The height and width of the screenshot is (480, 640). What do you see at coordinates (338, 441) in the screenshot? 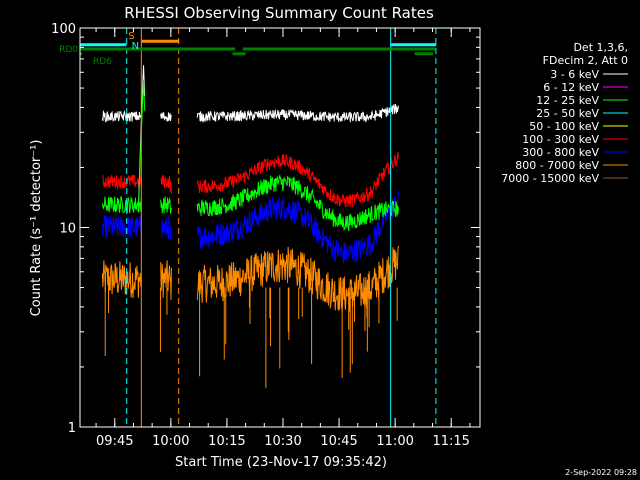
I see `x-tick-label: 10:45` at bounding box center [338, 441].